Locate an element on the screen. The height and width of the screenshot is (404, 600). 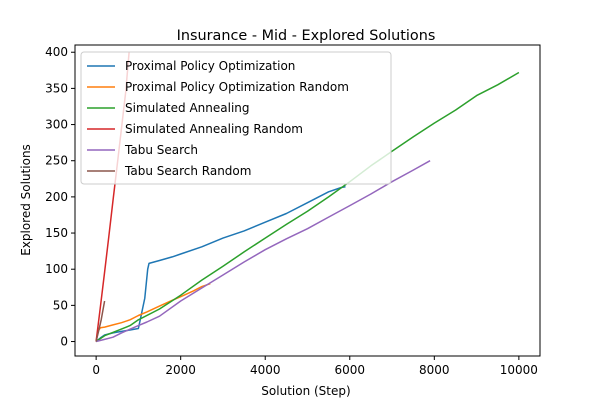
x-tick-label: 6000 is located at coordinates (349, 370).